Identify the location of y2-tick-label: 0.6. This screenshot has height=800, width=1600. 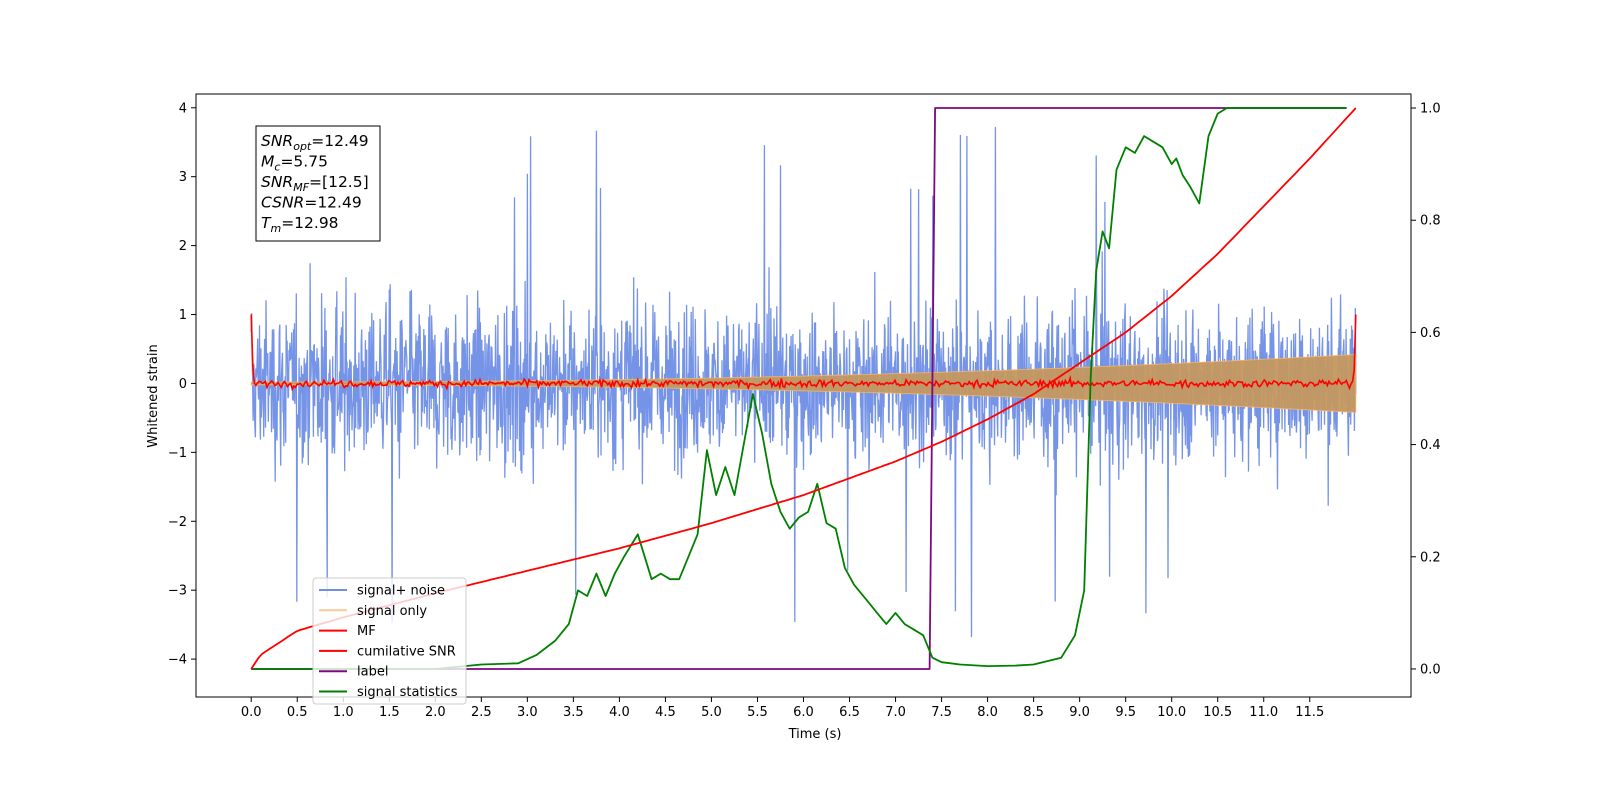
(1430, 333).